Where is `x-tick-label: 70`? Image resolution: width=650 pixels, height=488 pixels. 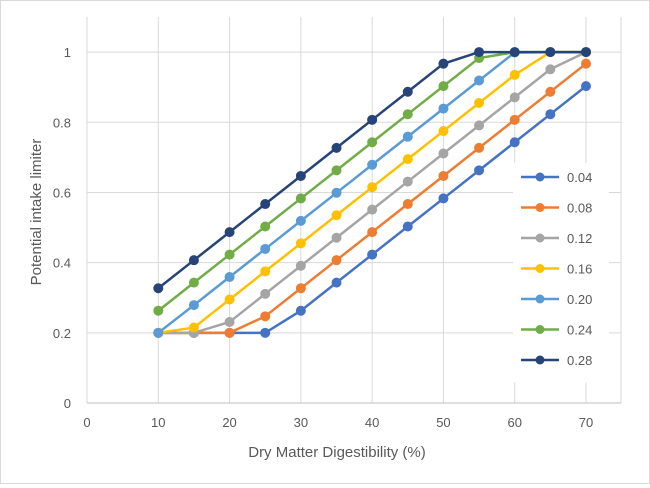
x-tick-label: 70 is located at coordinates (586, 422).